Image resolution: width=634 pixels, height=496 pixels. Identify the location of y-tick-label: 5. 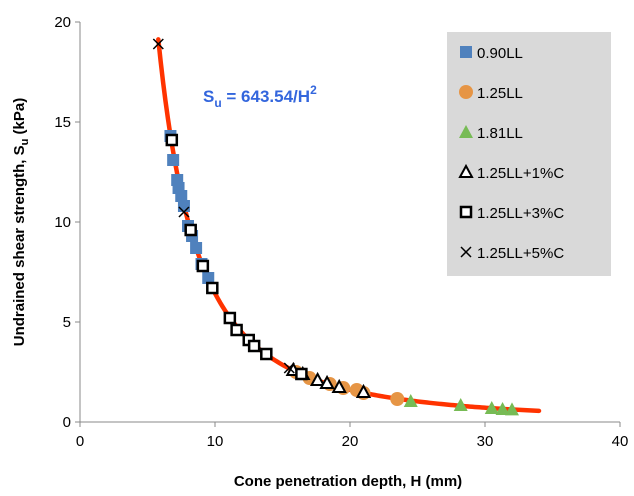
(67, 322).